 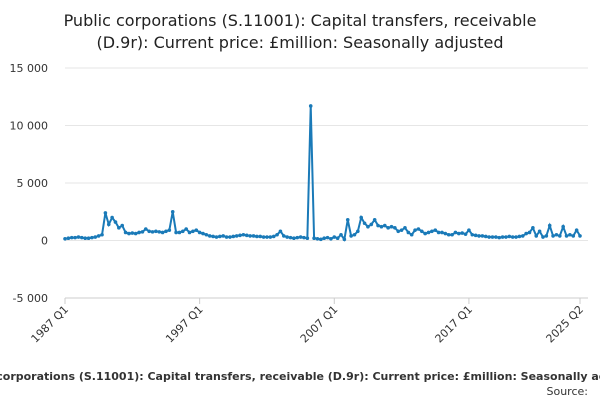 I want to click on y-tick-label: -5 000, so click(x=30, y=298).